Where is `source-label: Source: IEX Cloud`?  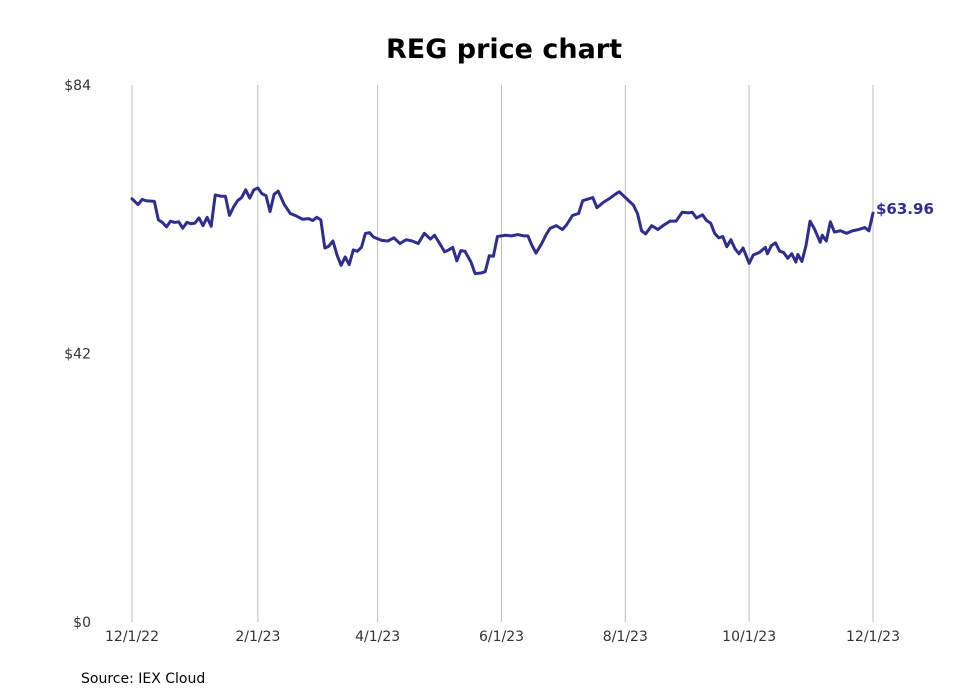
source-label: Source: IEX Cloud is located at coordinates (143, 679).